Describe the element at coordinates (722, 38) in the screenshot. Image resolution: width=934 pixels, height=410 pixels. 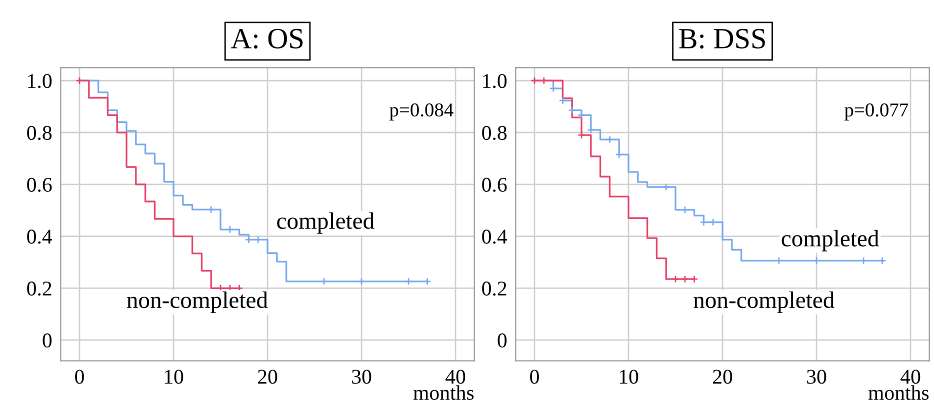
I see `chart-title: B: DSS` at that location.